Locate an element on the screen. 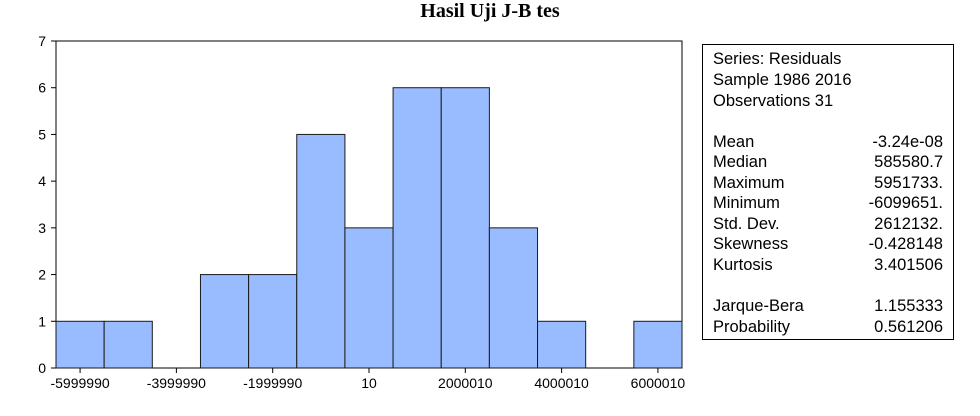 This screenshot has width=980, height=416. x-tick-label: -1999990 is located at coordinates (272, 383).